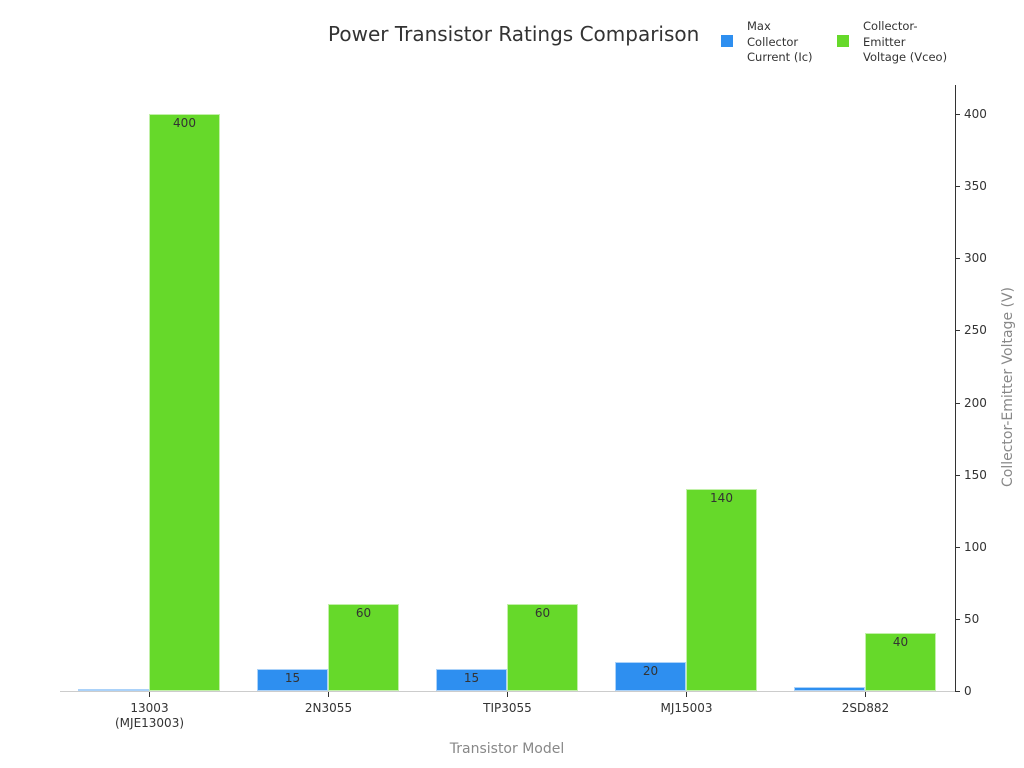  I want to click on legend-item: Max Collector Current (Ic), so click(779, 42).